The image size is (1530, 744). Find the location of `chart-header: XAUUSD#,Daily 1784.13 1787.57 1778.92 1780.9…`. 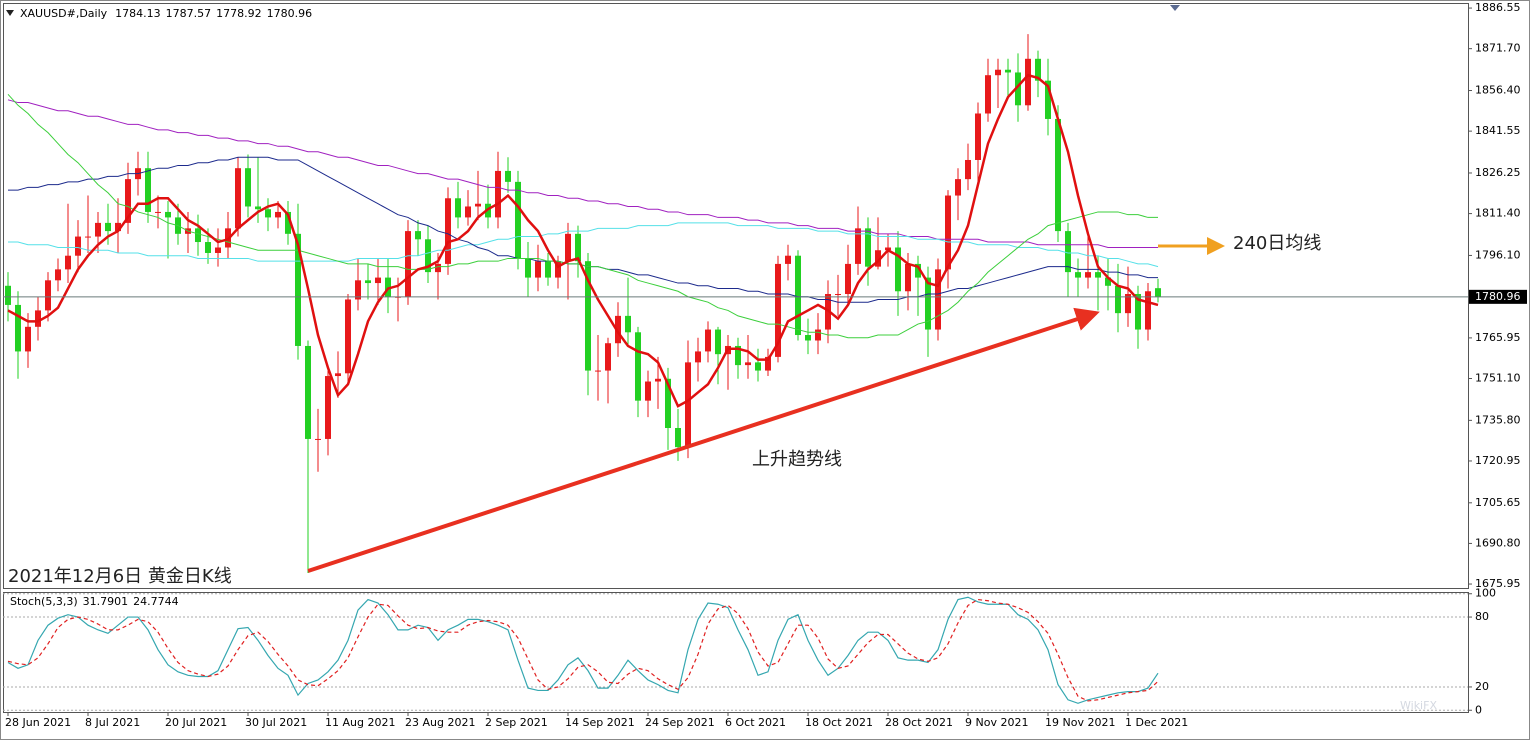

chart-header: XAUUSD#,Daily 1784.13 1787.57 1778.92 1780.9… is located at coordinates (166, 13).